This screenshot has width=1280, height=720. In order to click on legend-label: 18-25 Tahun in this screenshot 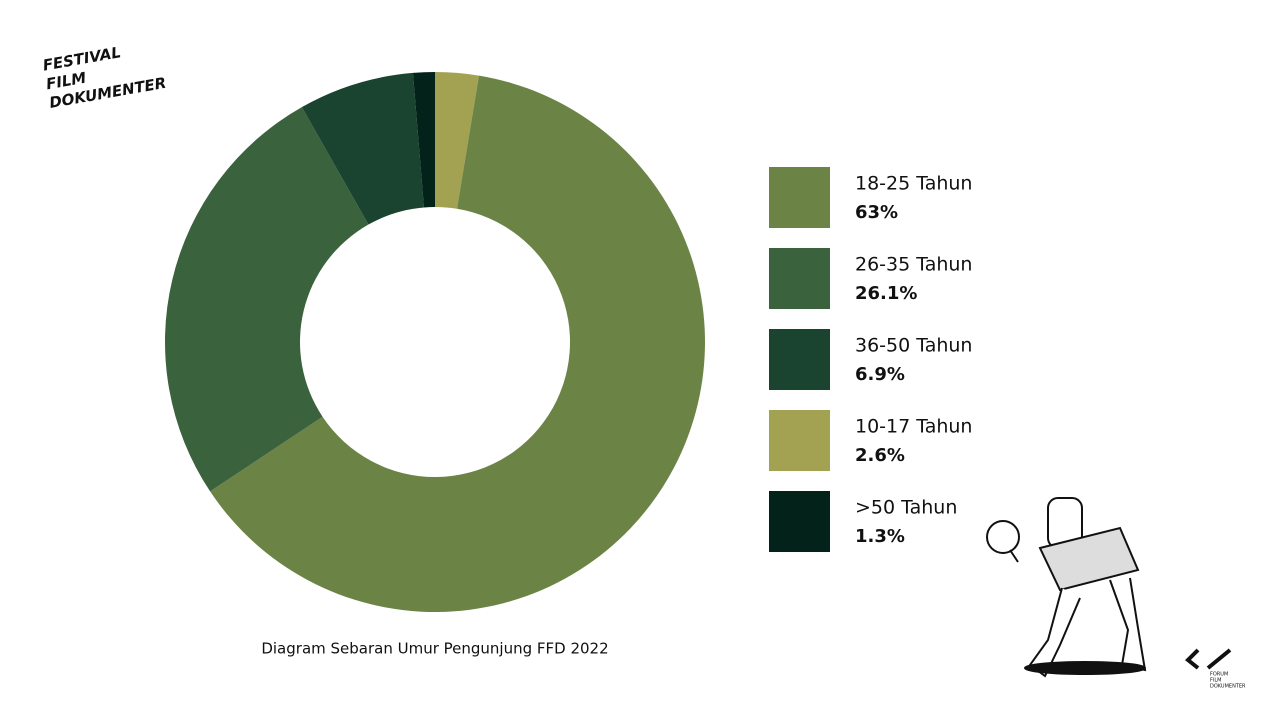, I will do `click(913, 184)`.